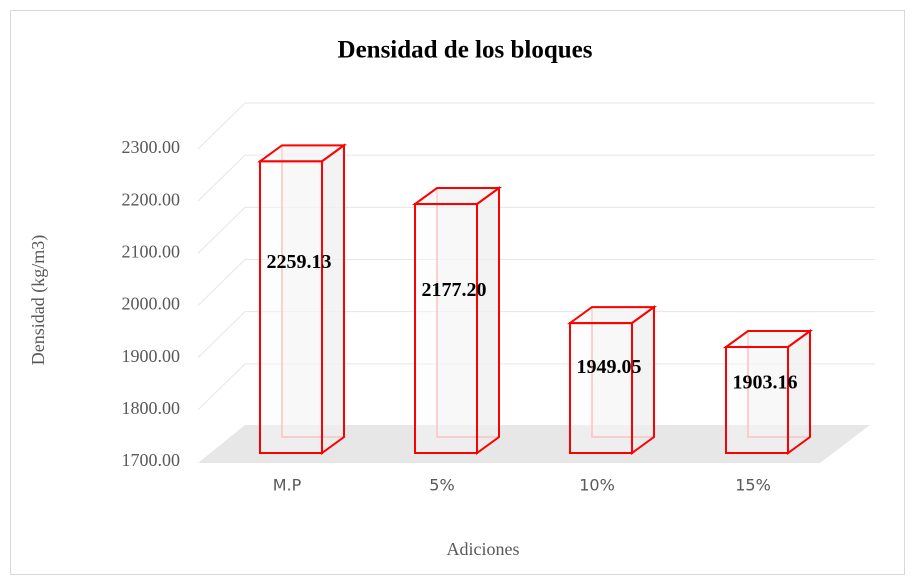 The image size is (915, 579). What do you see at coordinates (151, 147) in the screenshot?
I see `y-tick-label: 2300.00` at bounding box center [151, 147].